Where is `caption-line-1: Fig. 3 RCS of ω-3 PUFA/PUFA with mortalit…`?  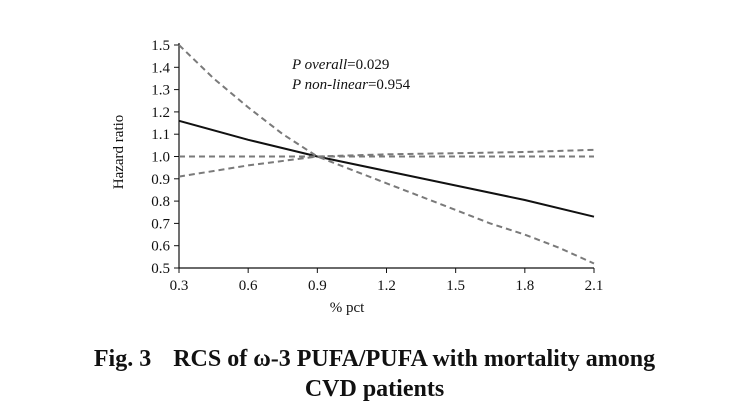
caption-line-1: Fig. 3 RCS of ω-3 PUFA/PUFA with mortalit… is located at coordinates (374, 359).